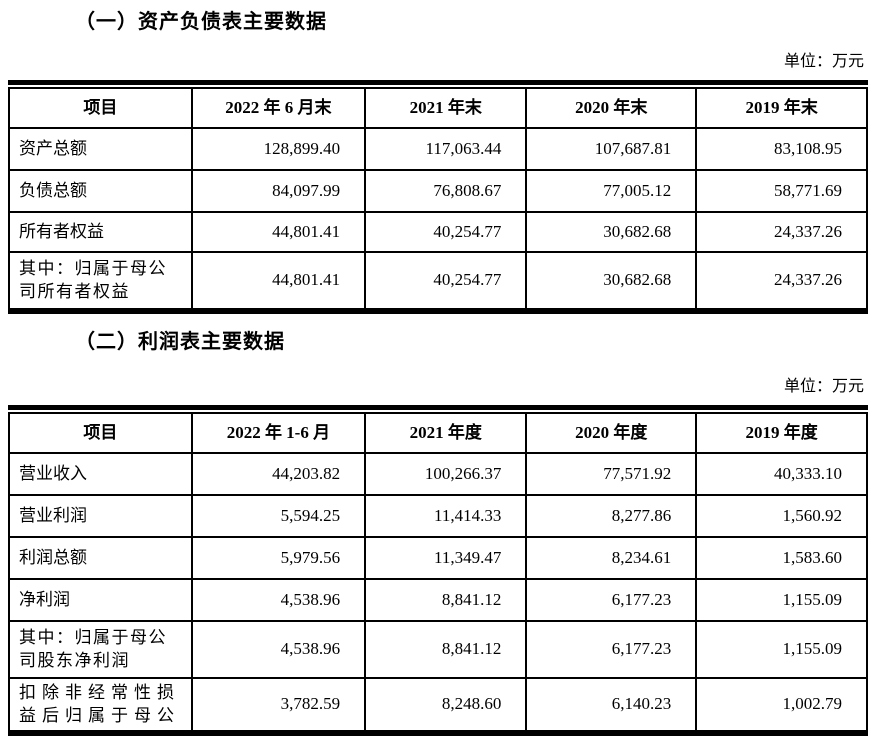 This screenshot has height=736, width=876. What do you see at coordinates (446, 558) in the screenshot?
I see `value-cell: 11,349.47` at bounding box center [446, 558].